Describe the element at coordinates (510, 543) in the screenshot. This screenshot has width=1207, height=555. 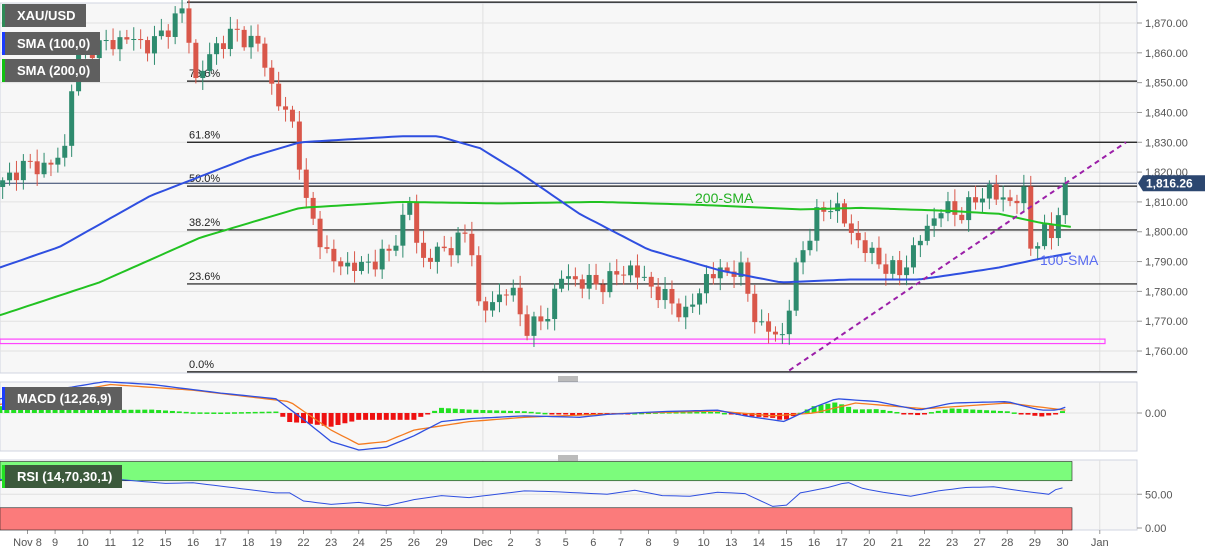
I see `date-label: 2` at that location.